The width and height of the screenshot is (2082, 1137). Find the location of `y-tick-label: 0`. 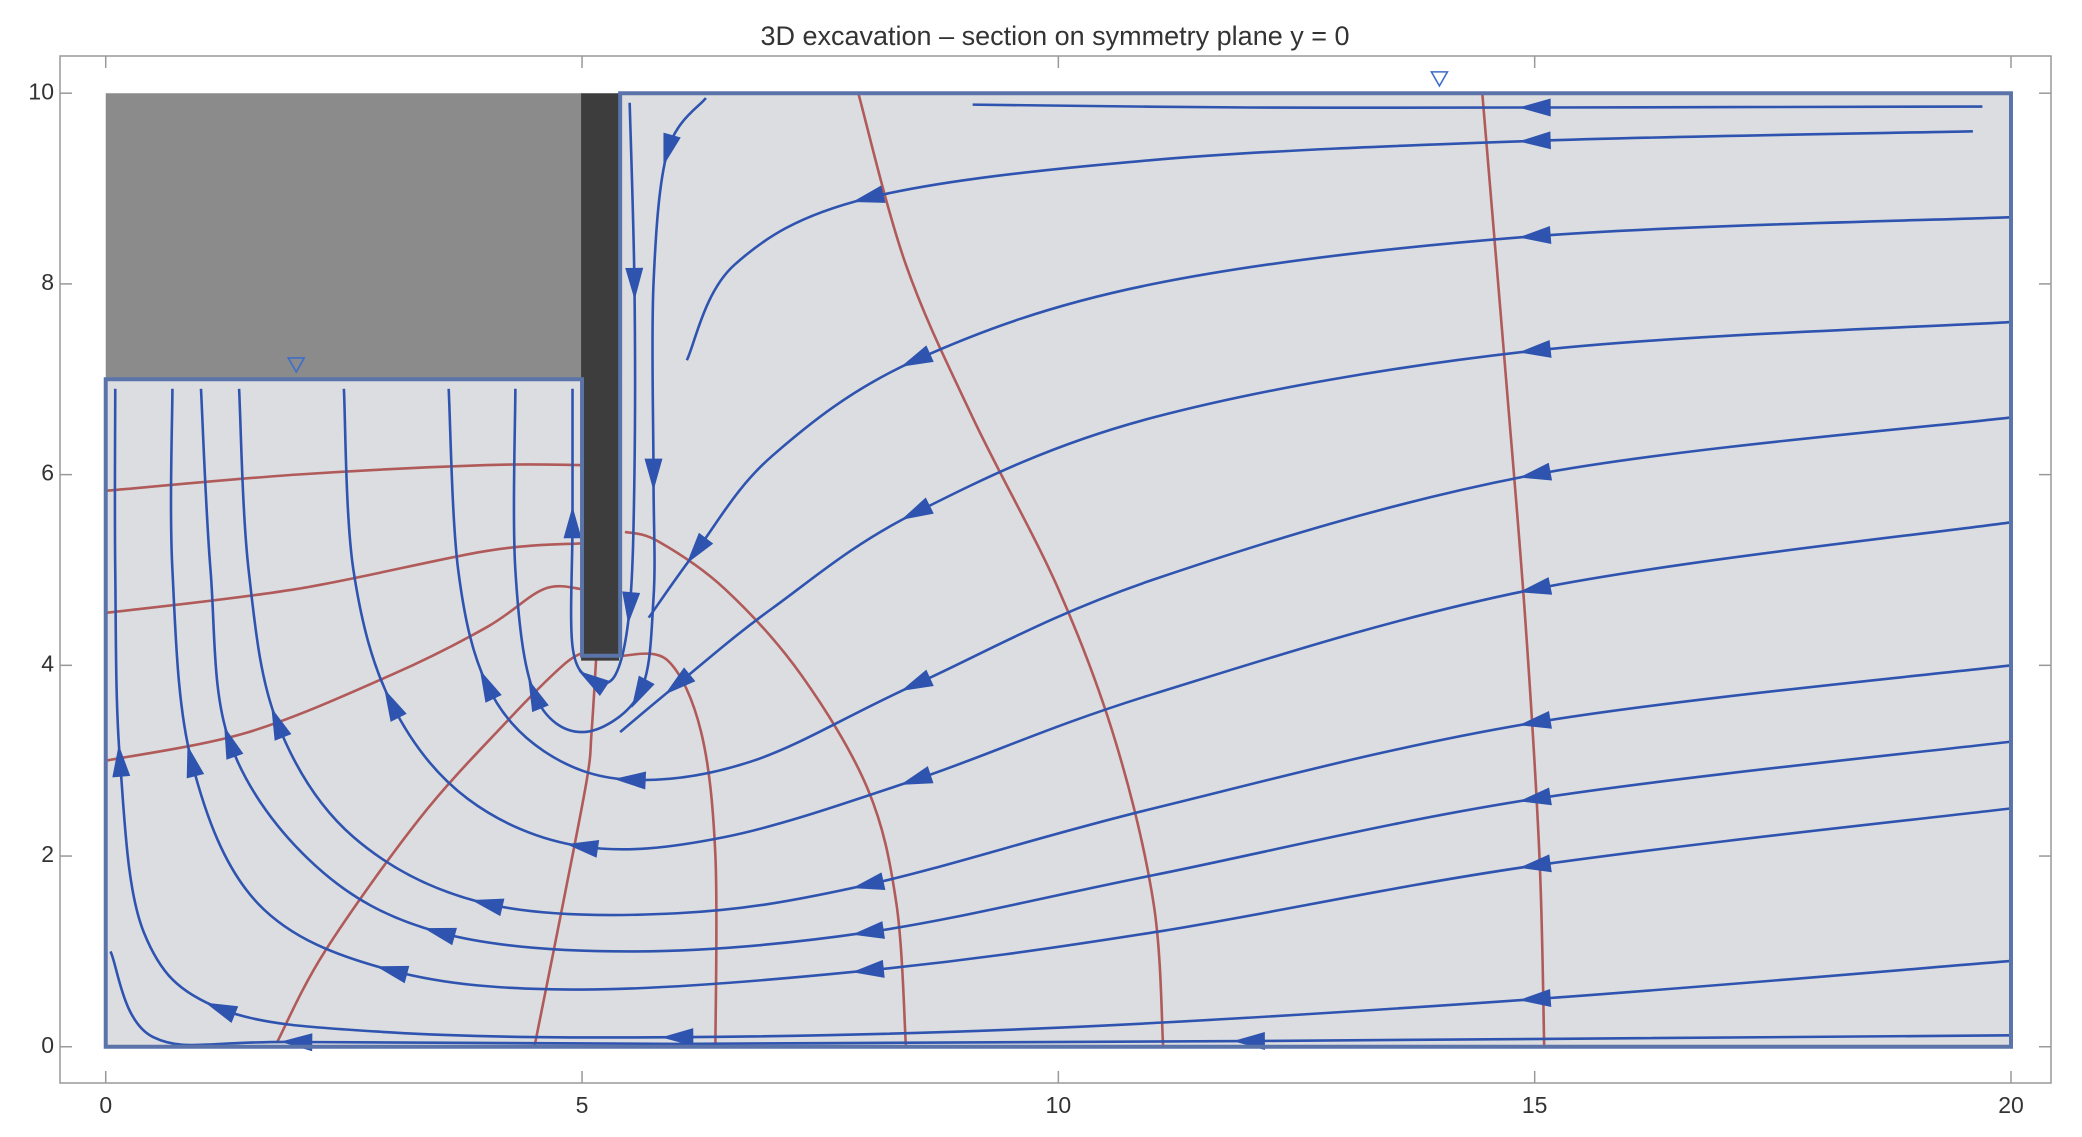

y-tick-label: 0 is located at coordinates (47, 1045).